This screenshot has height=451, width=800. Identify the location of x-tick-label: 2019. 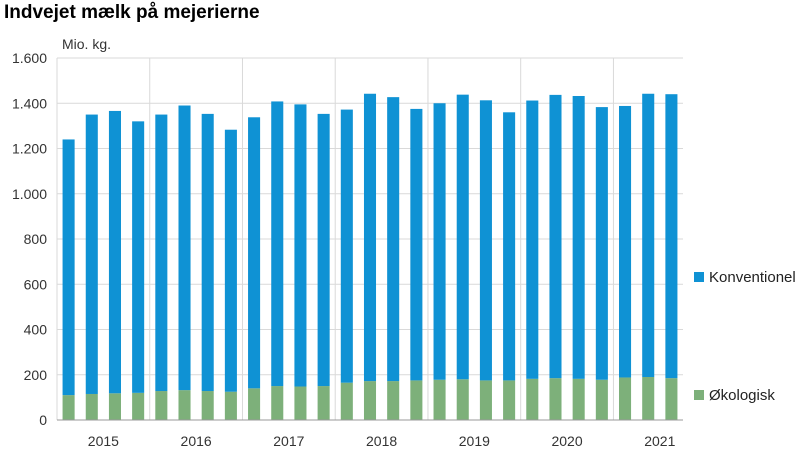
(474, 441).